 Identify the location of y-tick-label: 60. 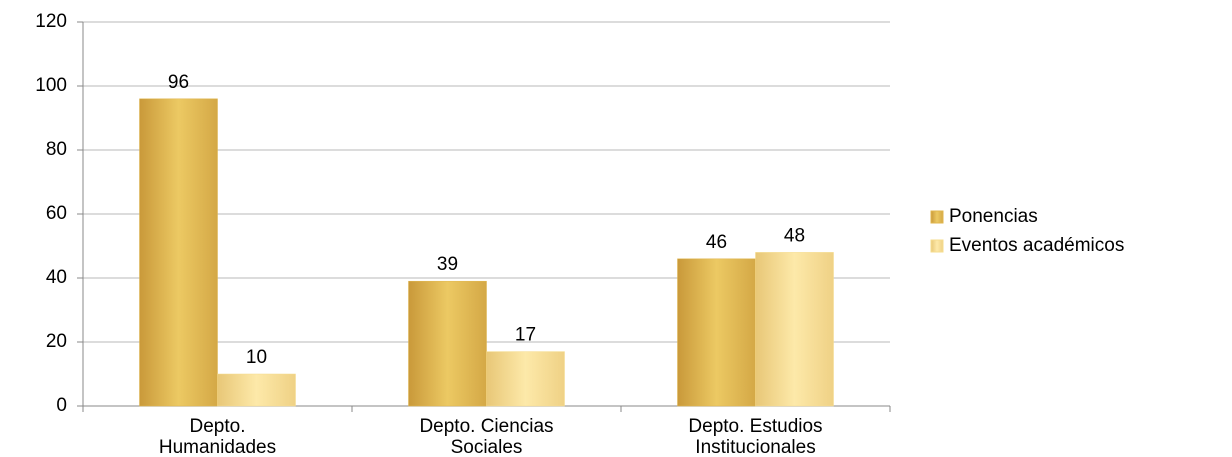
(56, 213).